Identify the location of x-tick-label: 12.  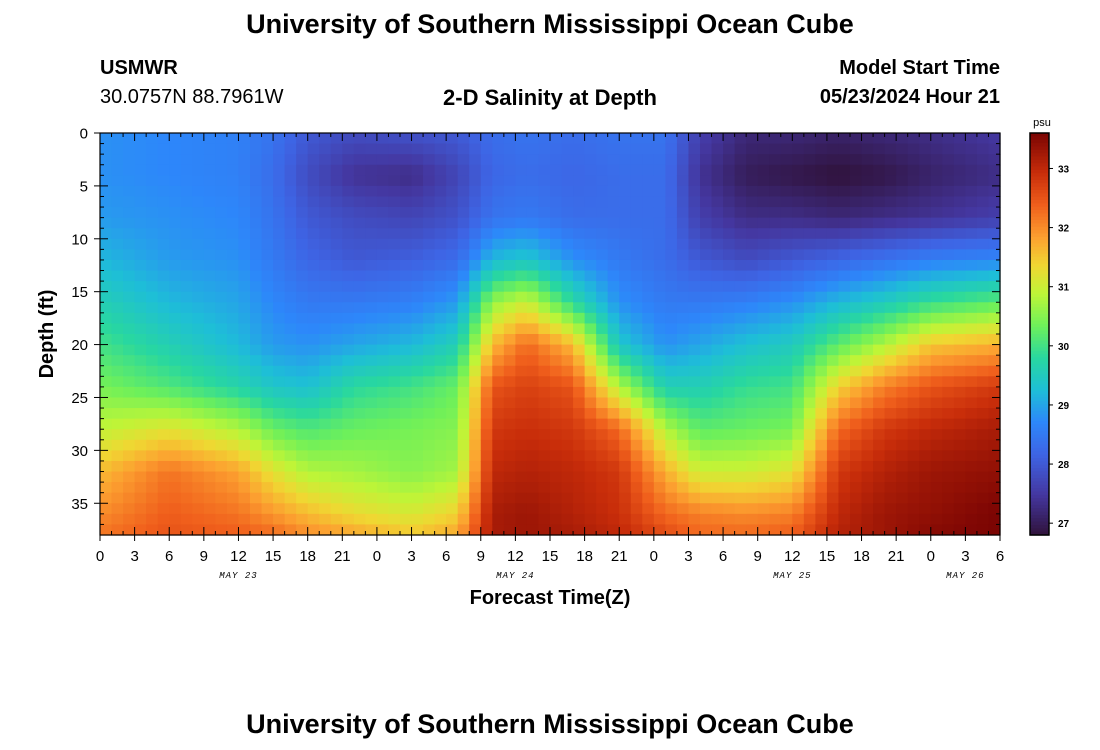
(792, 556).